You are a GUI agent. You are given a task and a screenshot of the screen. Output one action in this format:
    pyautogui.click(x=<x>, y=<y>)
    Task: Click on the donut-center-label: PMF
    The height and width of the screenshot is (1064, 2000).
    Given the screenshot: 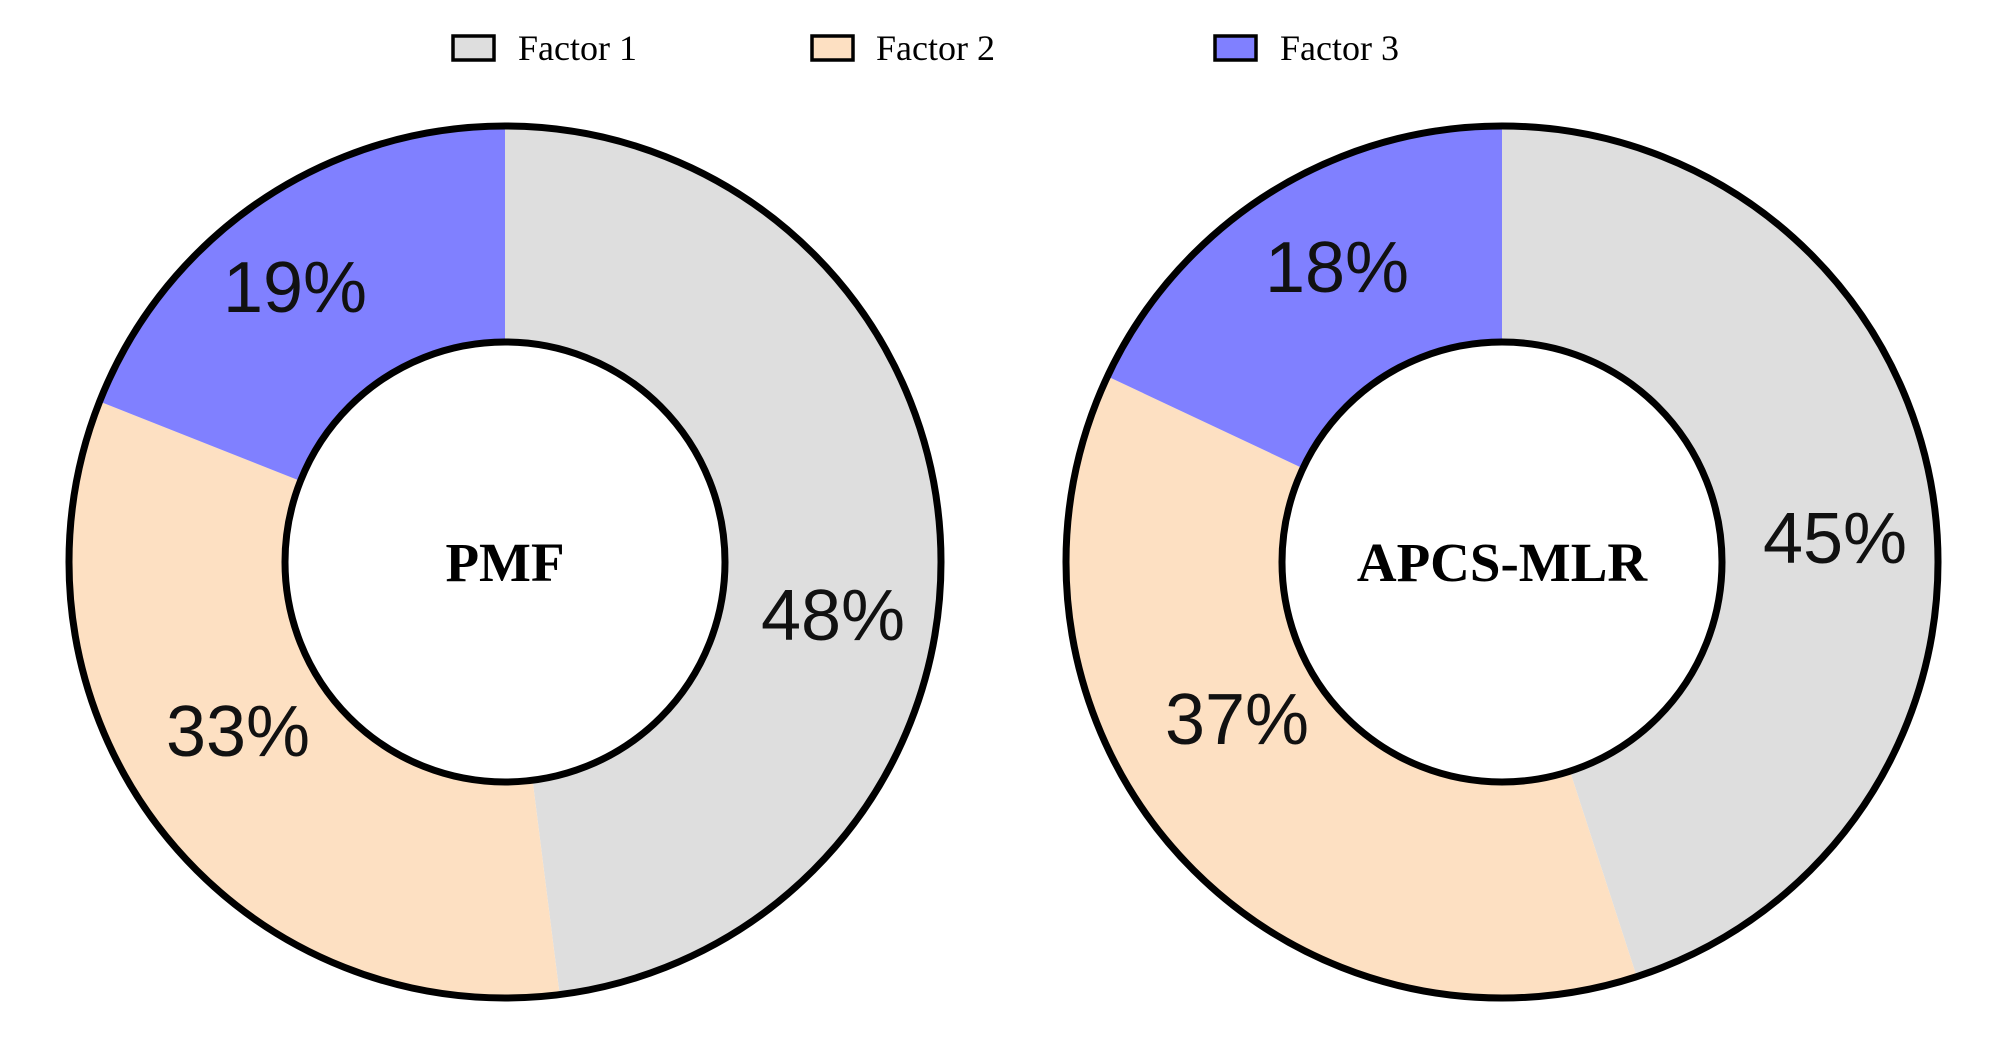 What is the action you would take?
    pyautogui.click(x=504, y=562)
    